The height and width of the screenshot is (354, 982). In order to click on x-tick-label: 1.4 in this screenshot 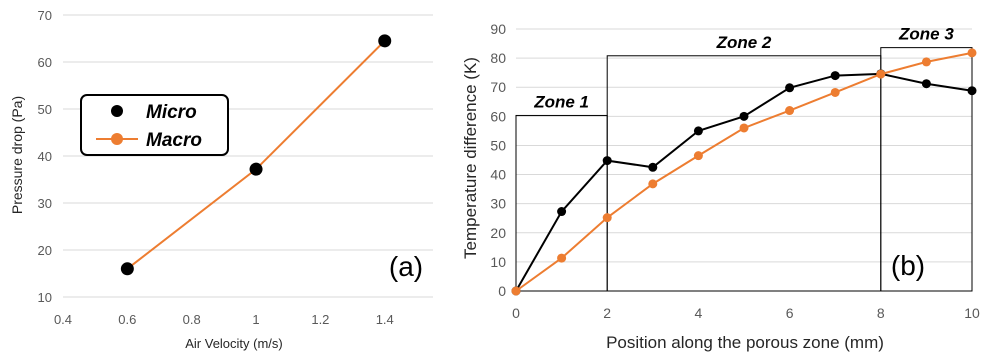, I will do `click(385, 319)`.